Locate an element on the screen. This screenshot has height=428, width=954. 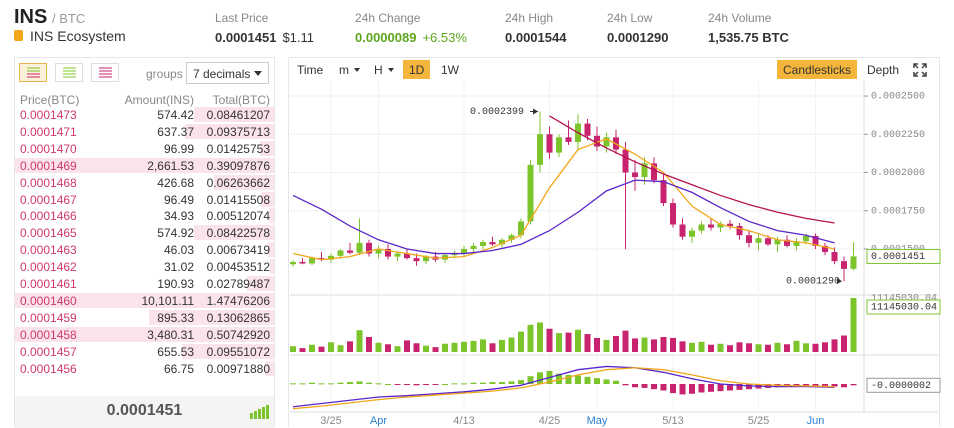
amount: 637.37 is located at coordinates (175, 131).